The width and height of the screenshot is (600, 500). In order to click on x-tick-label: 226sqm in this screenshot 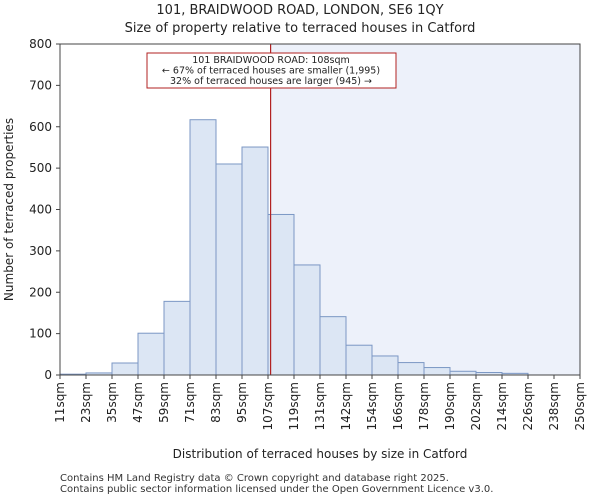, I will do `click(528, 406)`.